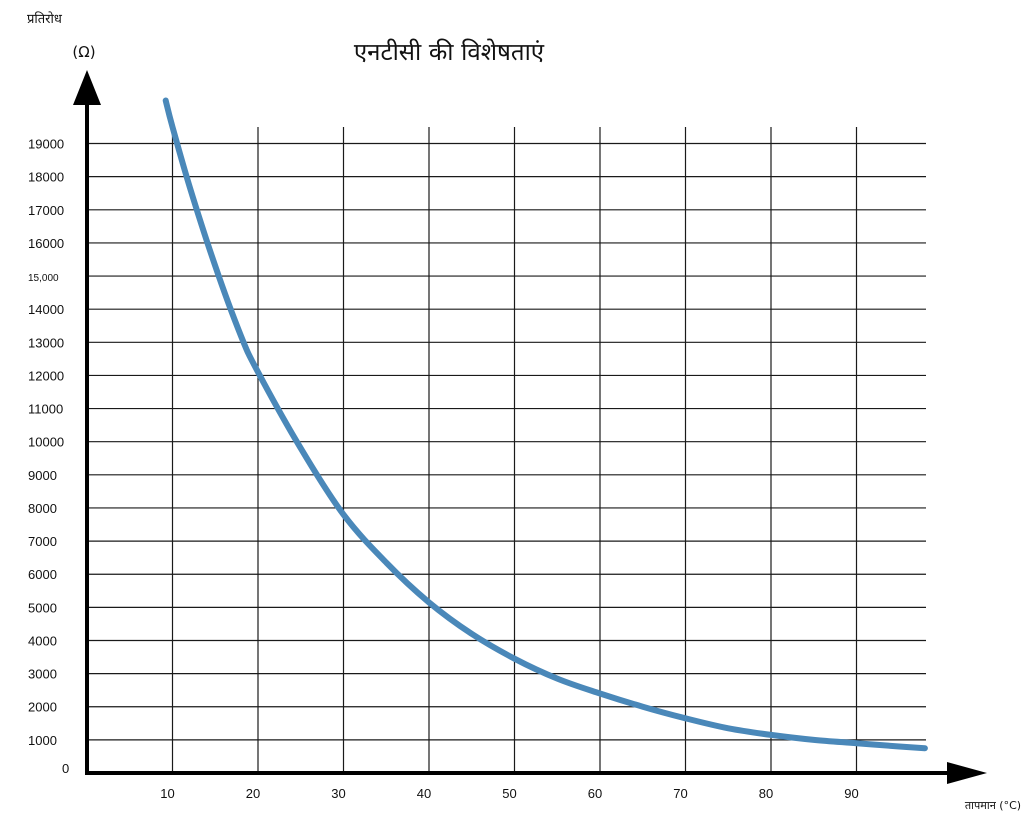 The width and height of the screenshot is (1031, 815). Describe the element at coordinates (253, 793) in the screenshot. I see `x-tick-label: 20` at that location.